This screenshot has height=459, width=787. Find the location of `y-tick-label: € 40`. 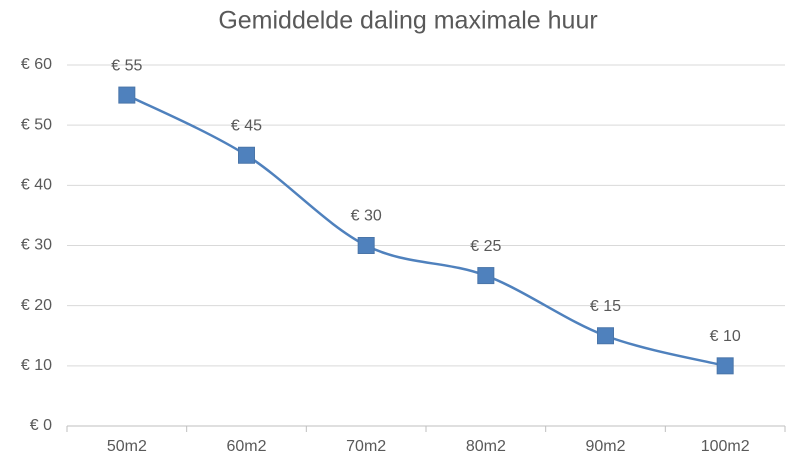

y-tick-label: € 40 is located at coordinates (36, 185).